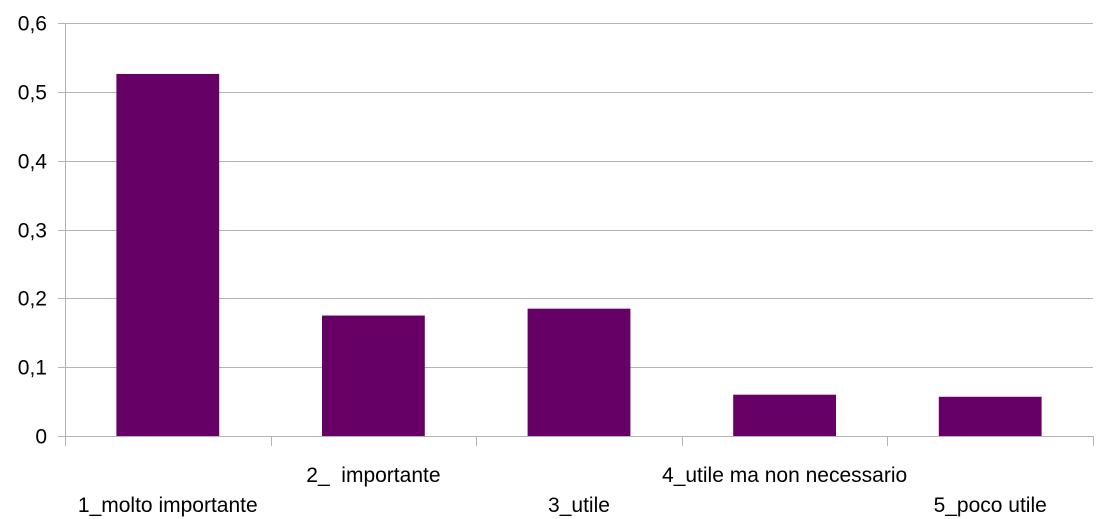  Describe the element at coordinates (990, 505) in the screenshot. I see `x-category-label: 5_poco utile` at that location.